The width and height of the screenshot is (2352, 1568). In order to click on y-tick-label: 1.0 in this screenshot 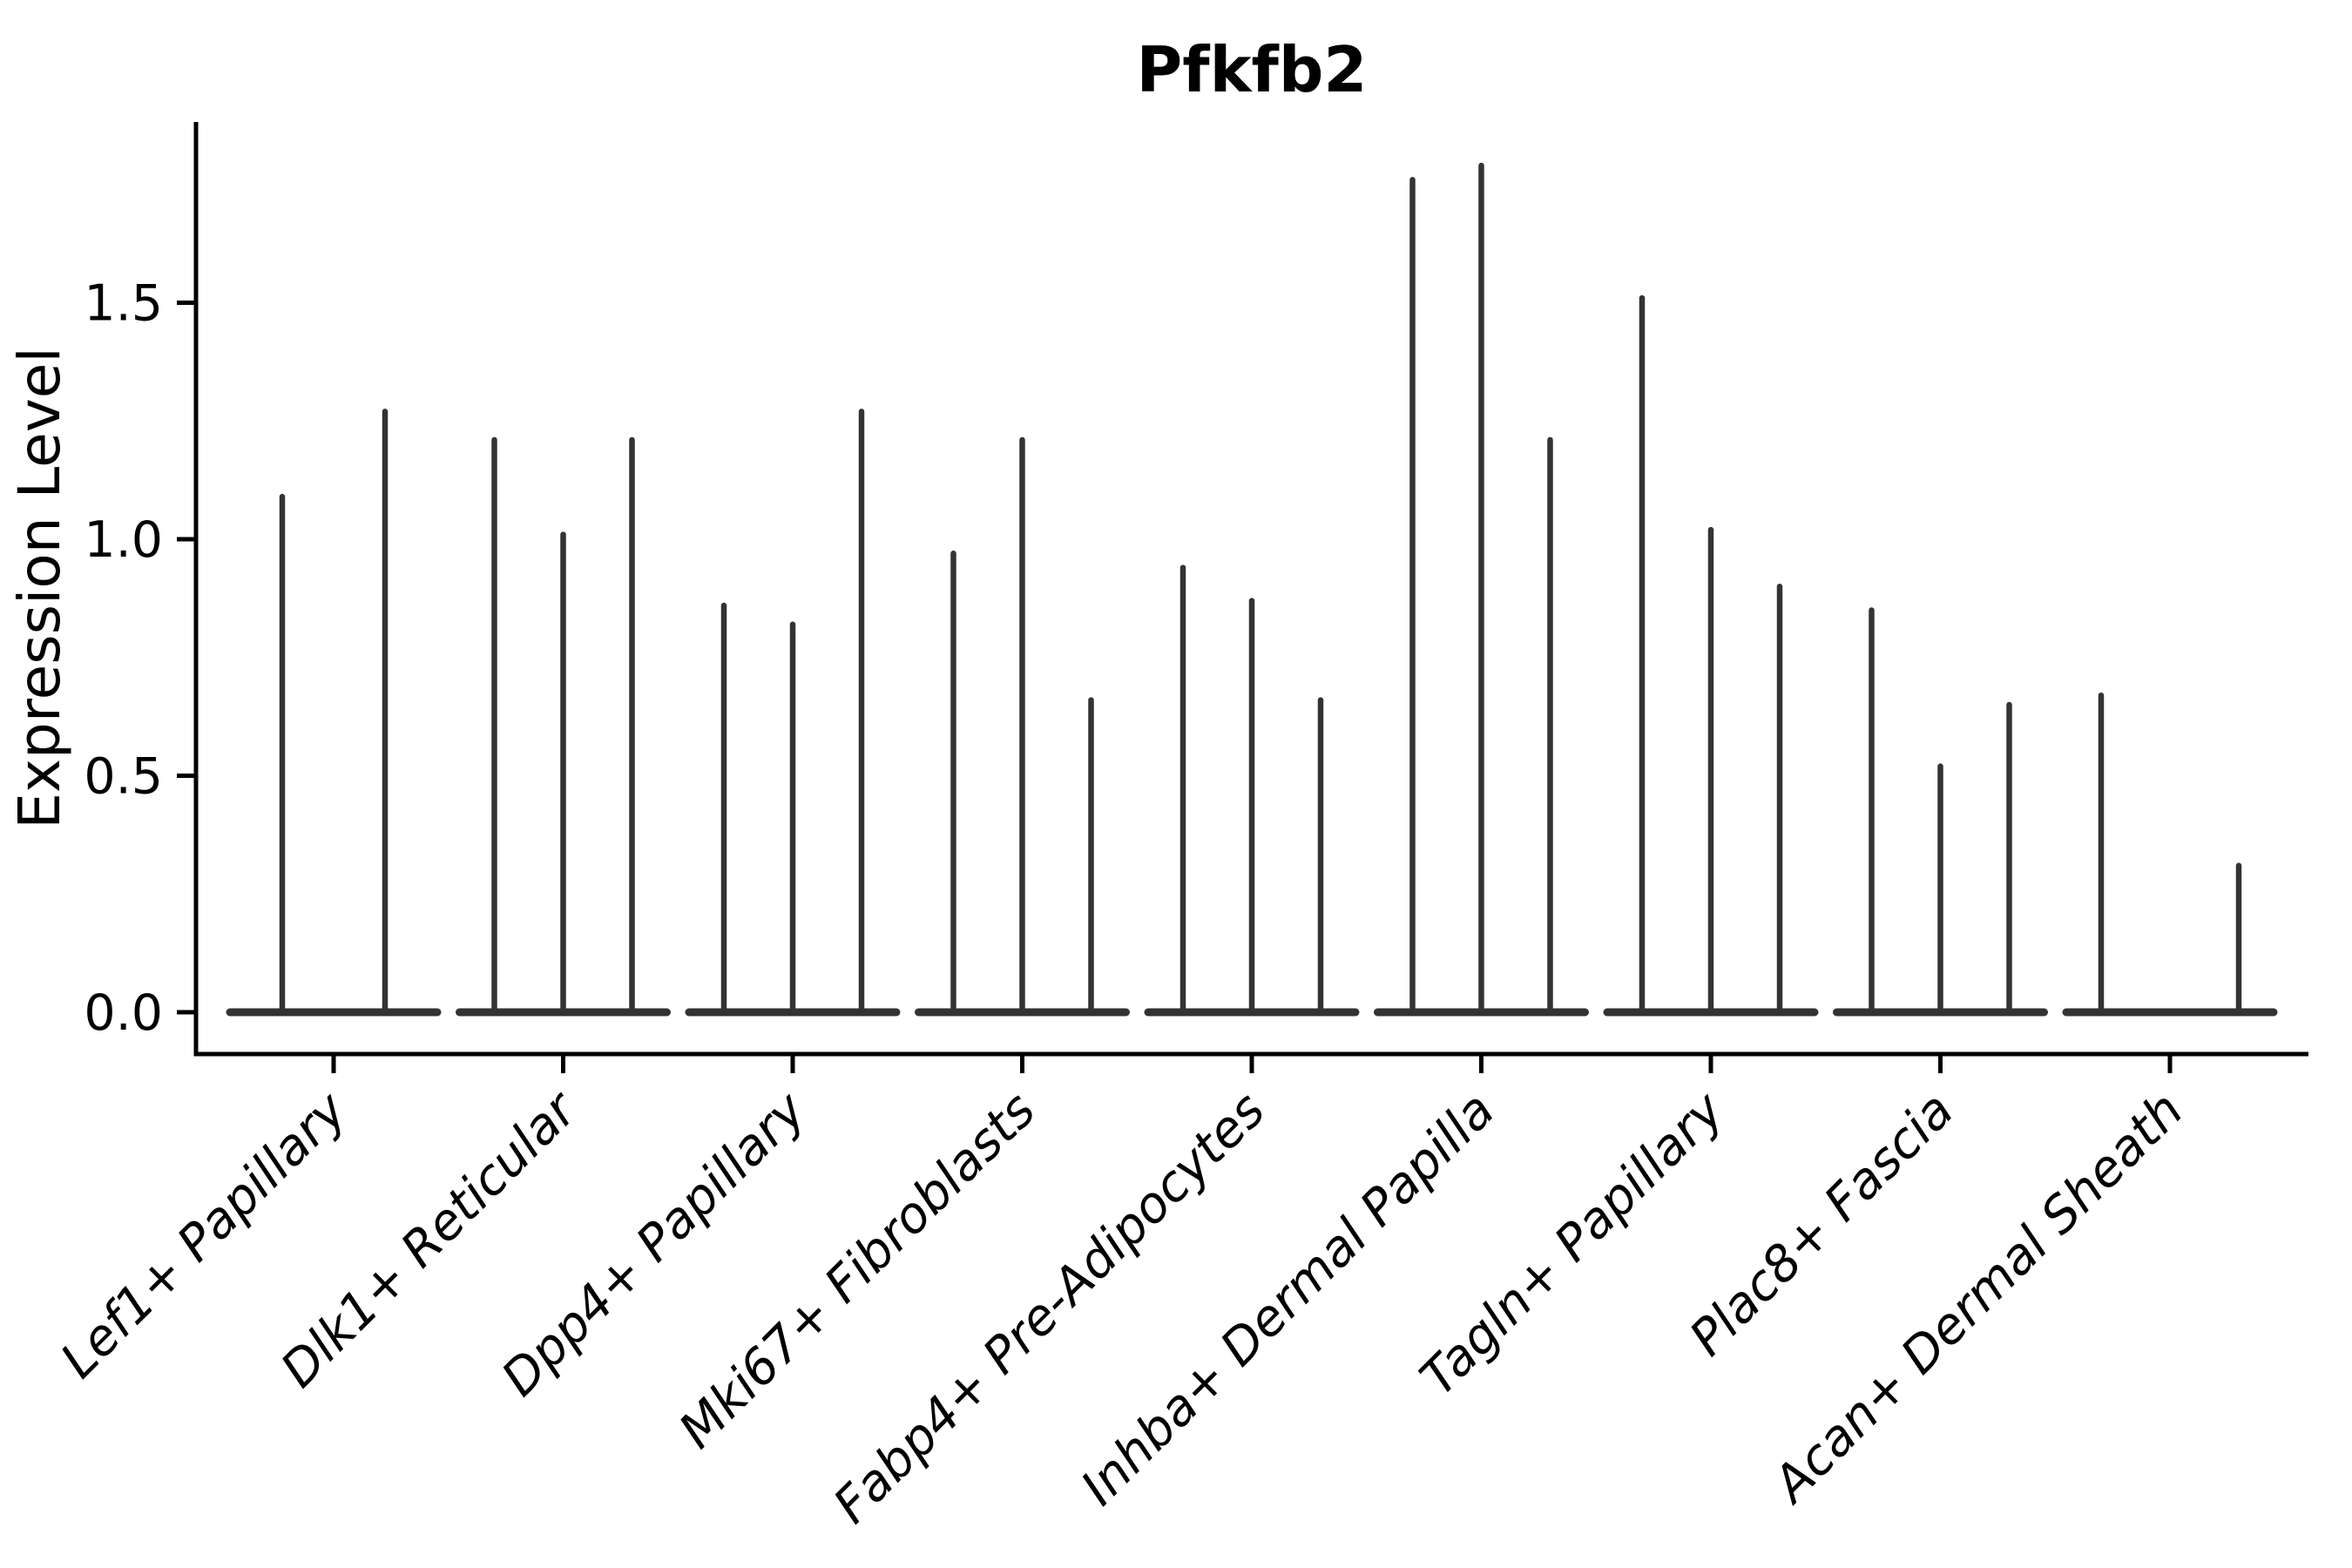, I will do `click(124, 540)`.